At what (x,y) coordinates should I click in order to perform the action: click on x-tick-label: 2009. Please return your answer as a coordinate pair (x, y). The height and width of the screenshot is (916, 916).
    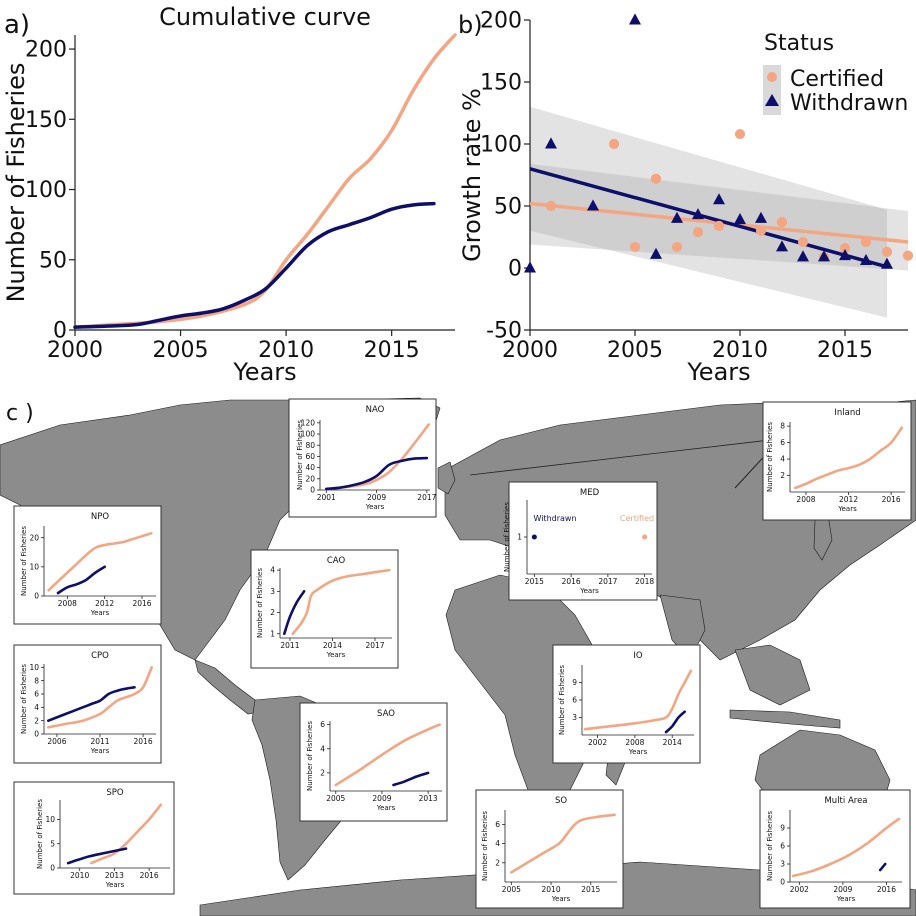
    Looking at the image, I should click on (381, 798).